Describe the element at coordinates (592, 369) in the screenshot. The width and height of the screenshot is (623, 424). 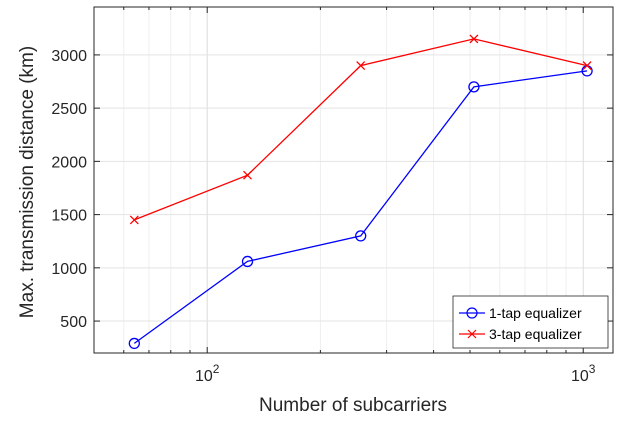
I see `x-tick-label-exponent: 3` at that location.